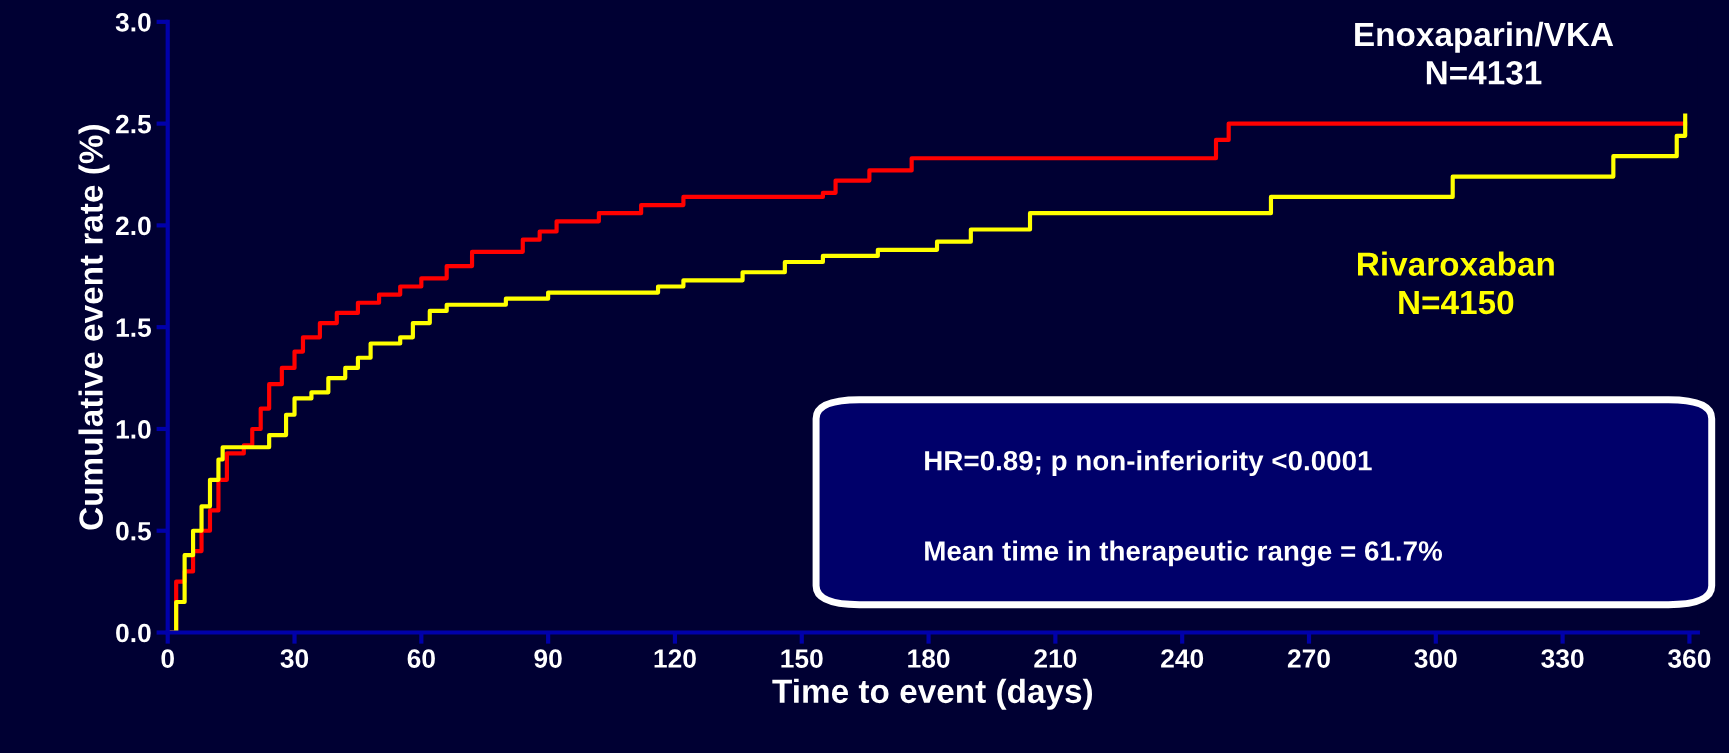 The height and width of the screenshot is (753, 1729). I want to click on y-tick-label: 2.0, so click(133, 226).